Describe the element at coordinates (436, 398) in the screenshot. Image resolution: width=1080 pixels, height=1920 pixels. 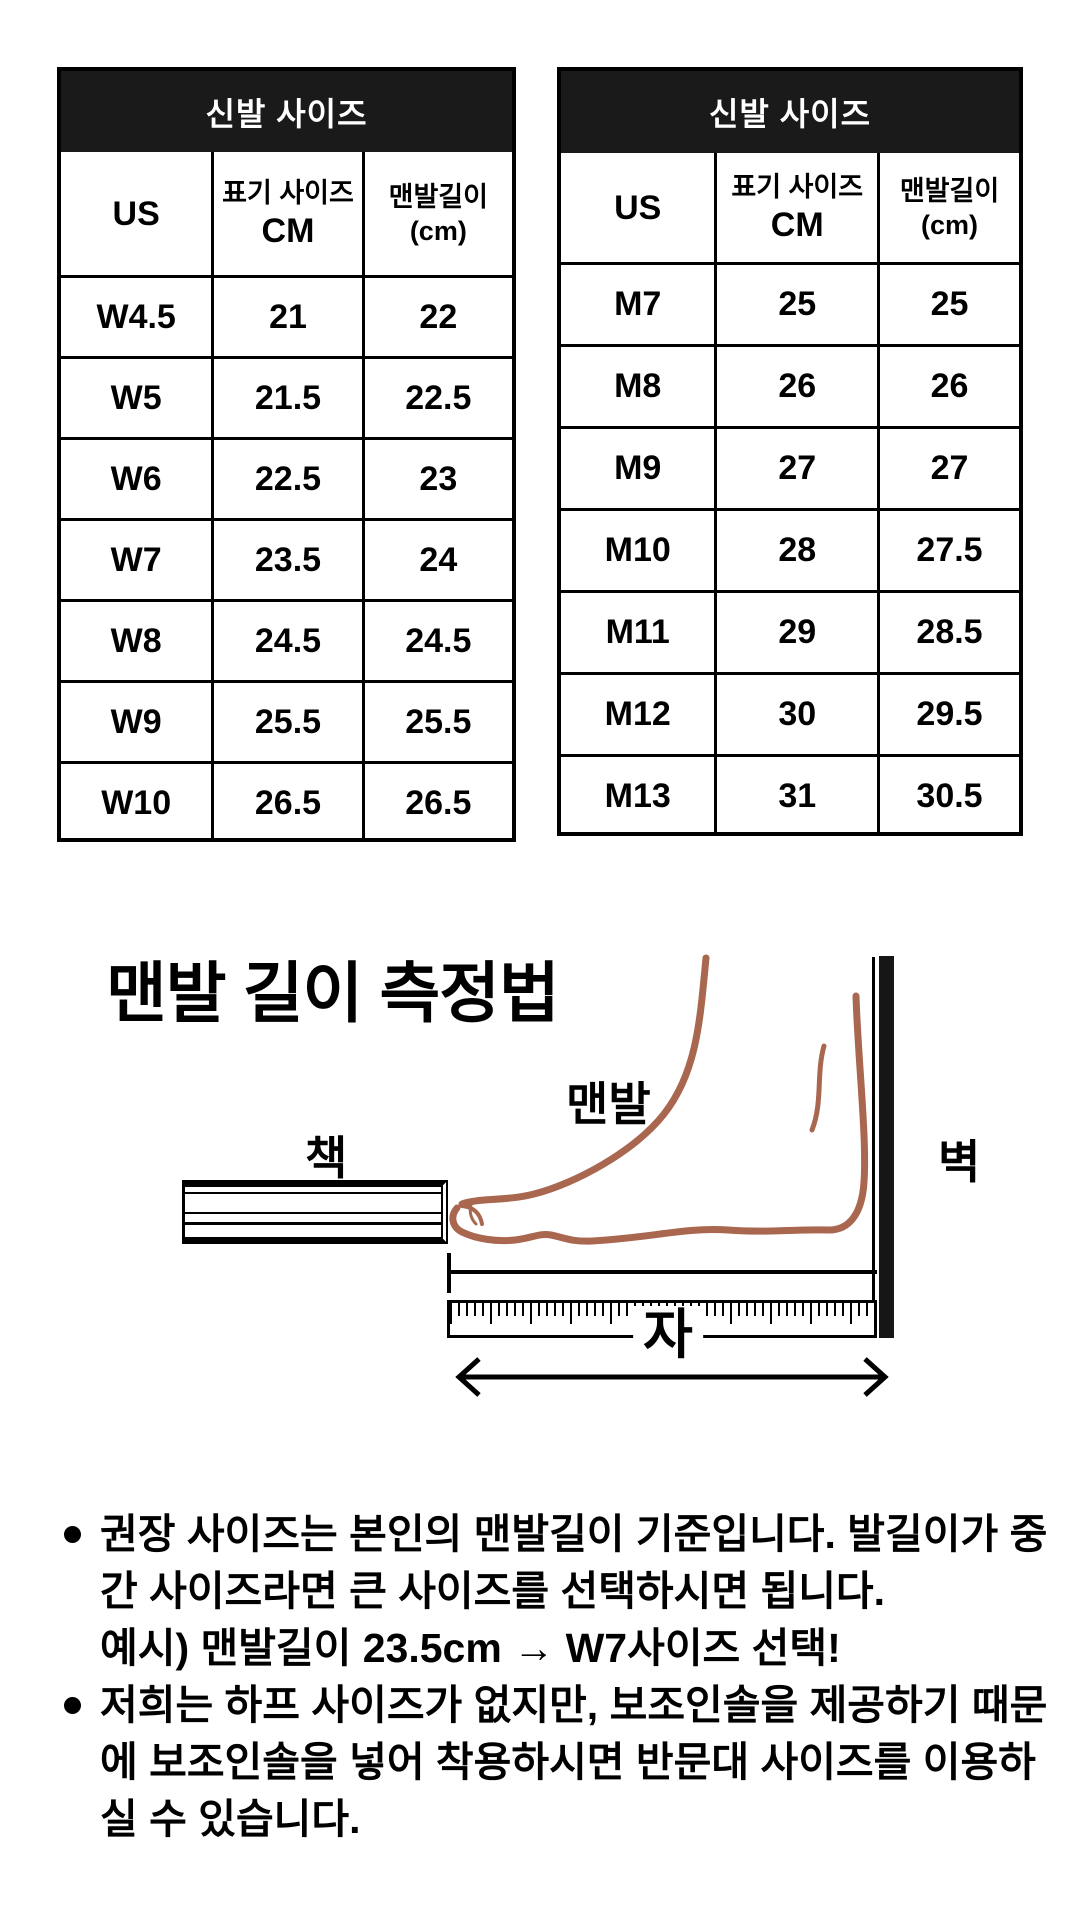
I see `cell-foot-length: 22.5` at that location.